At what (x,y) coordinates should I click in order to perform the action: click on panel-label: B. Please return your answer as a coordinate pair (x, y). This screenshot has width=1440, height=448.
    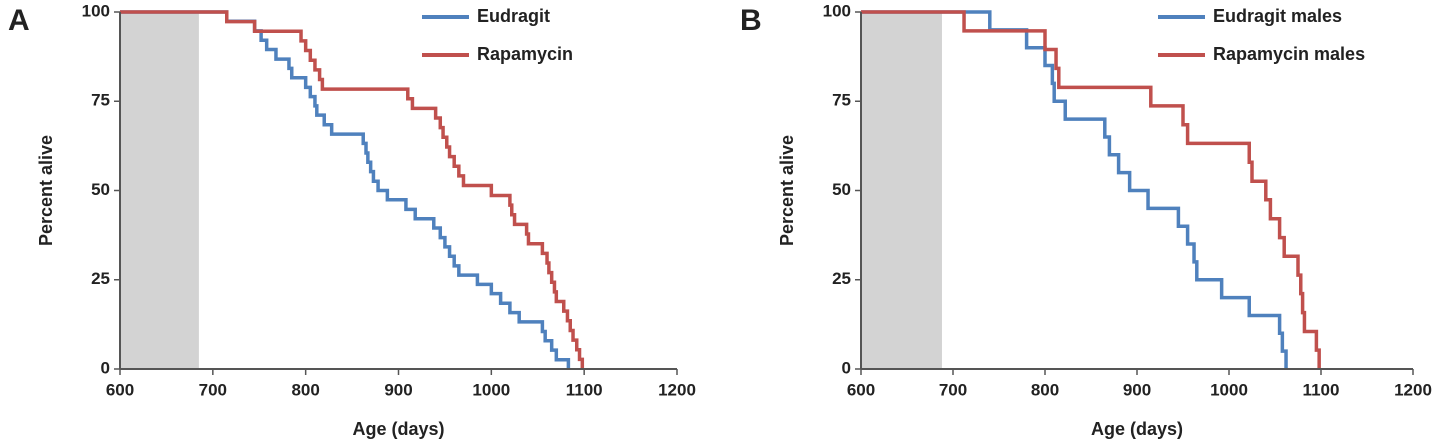
    Looking at the image, I should click on (751, 20).